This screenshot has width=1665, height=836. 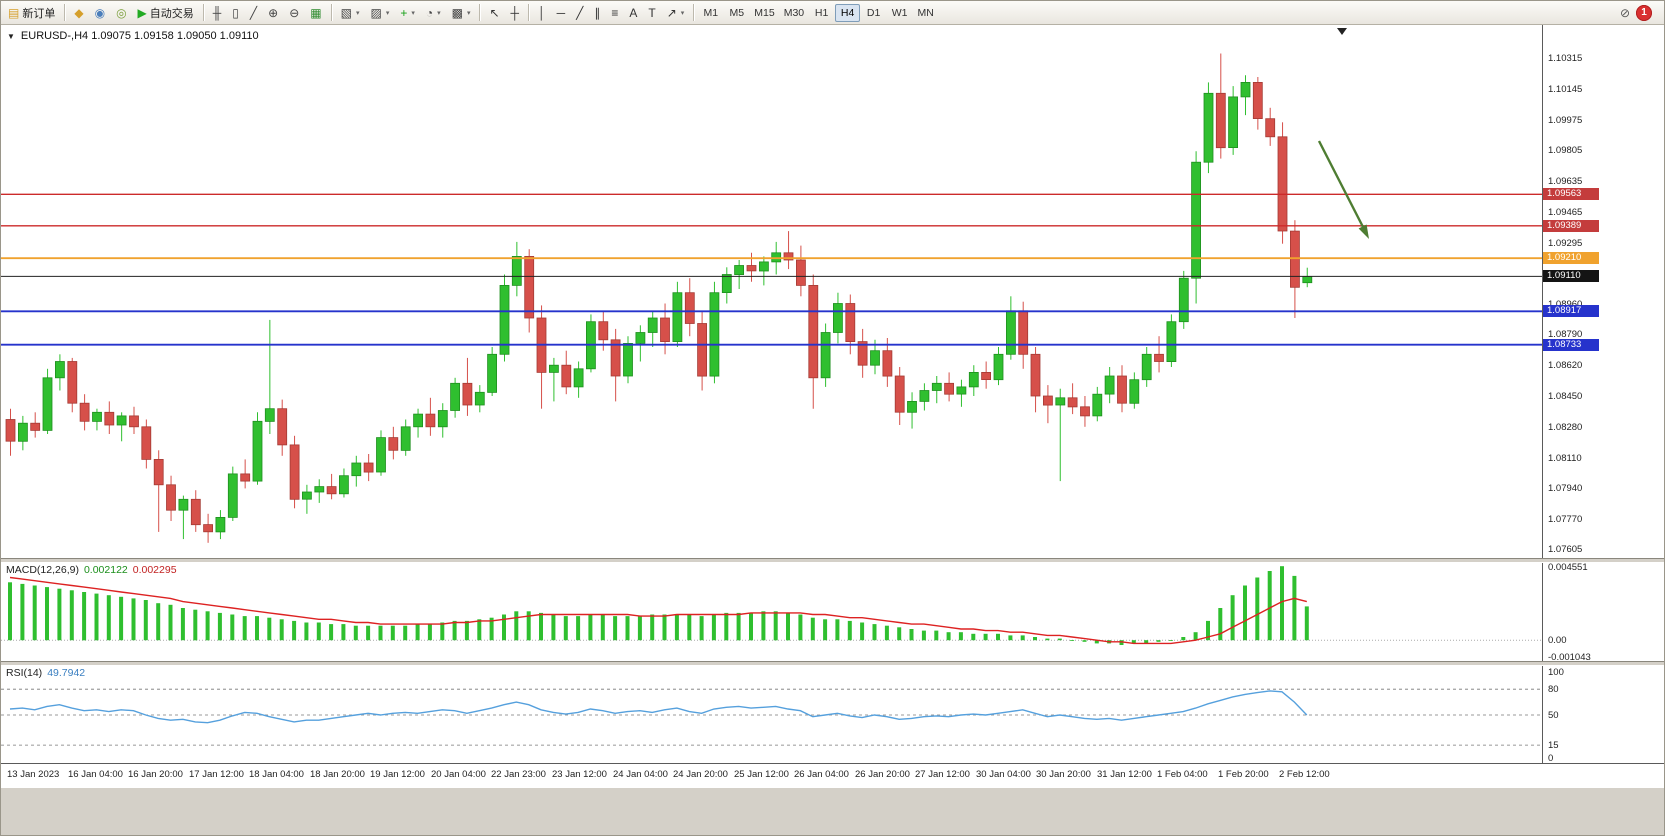 What do you see at coordinates (848, 12) in the screenshot?
I see `timeframe-h4: H4` at bounding box center [848, 12].